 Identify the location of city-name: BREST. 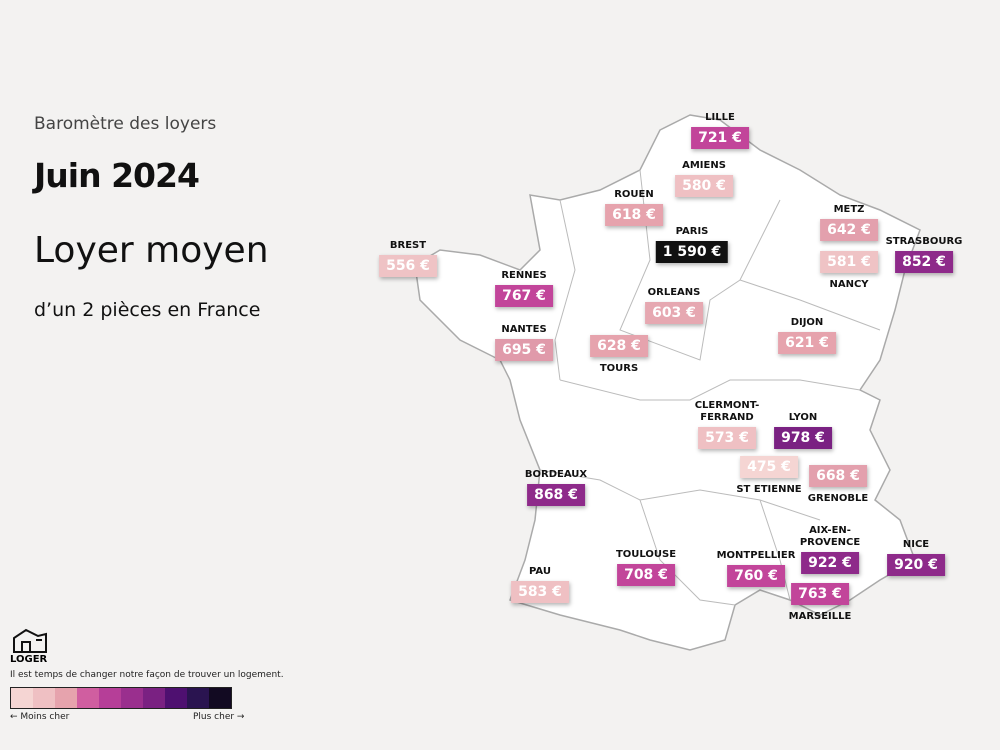
(408, 245).